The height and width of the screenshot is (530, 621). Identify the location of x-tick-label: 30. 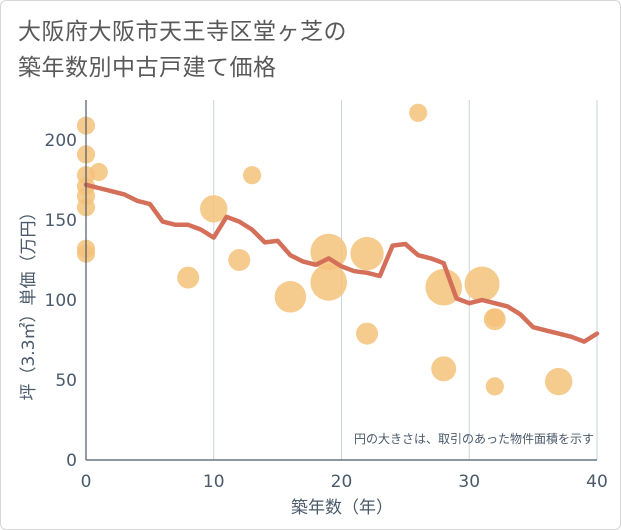
(469, 482).